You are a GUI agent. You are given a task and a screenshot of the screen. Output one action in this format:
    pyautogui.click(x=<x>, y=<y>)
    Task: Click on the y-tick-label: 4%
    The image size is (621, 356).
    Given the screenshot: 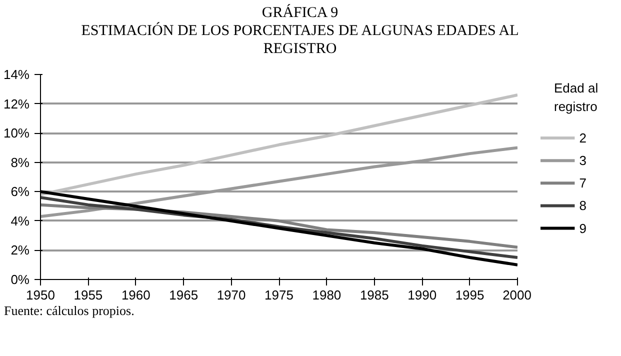 What is the action you would take?
    pyautogui.click(x=20, y=220)
    